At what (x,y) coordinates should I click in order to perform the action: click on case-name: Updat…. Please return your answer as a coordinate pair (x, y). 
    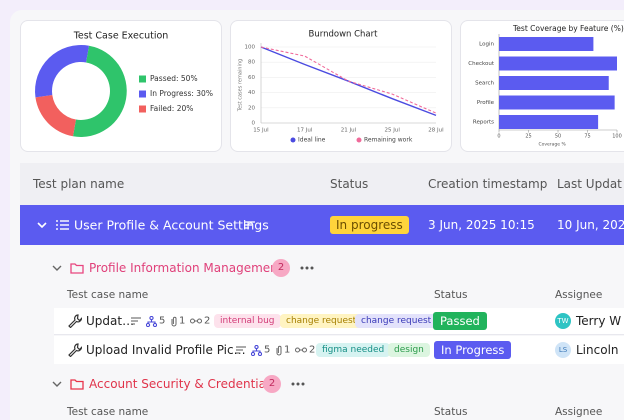
    Looking at the image, I should click on (110, 321).